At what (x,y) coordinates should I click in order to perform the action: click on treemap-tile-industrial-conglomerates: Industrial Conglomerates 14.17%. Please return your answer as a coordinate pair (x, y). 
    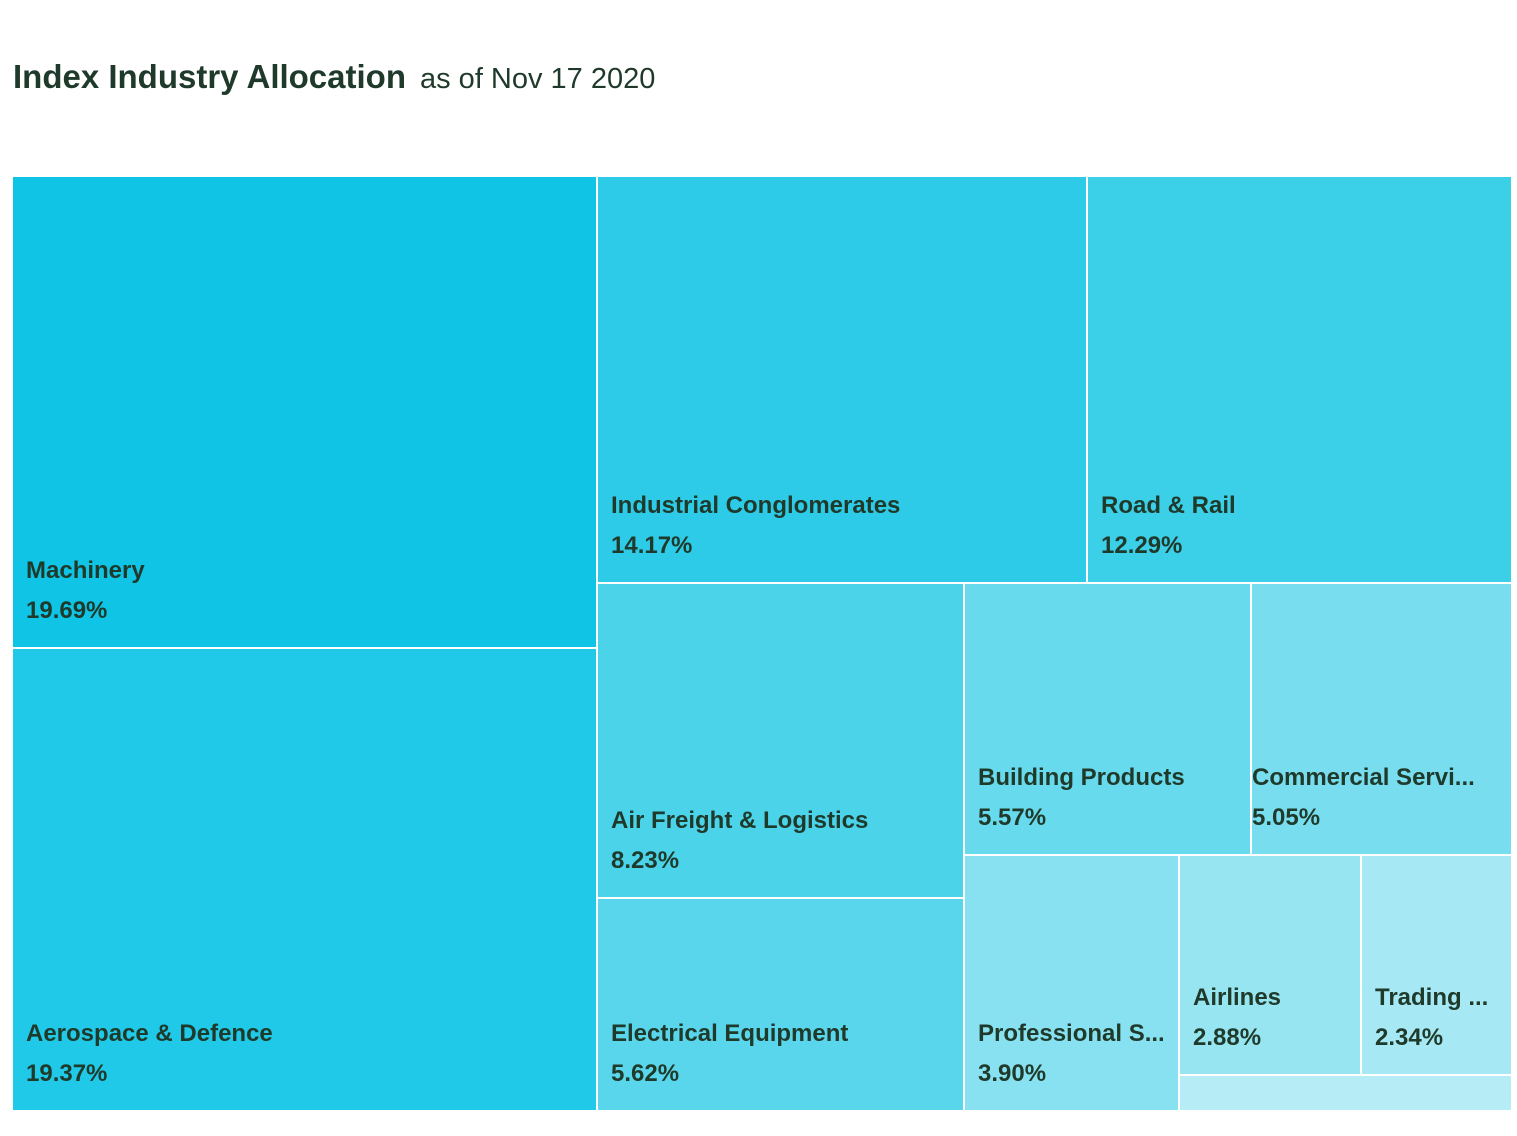
    Looking at the image, I should click on (843, 380).